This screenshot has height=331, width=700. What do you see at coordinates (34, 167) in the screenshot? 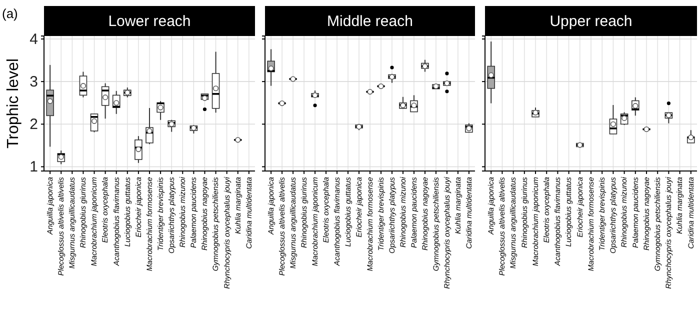
I see `y-tick-label: 1` at bounding box center [34, 167].